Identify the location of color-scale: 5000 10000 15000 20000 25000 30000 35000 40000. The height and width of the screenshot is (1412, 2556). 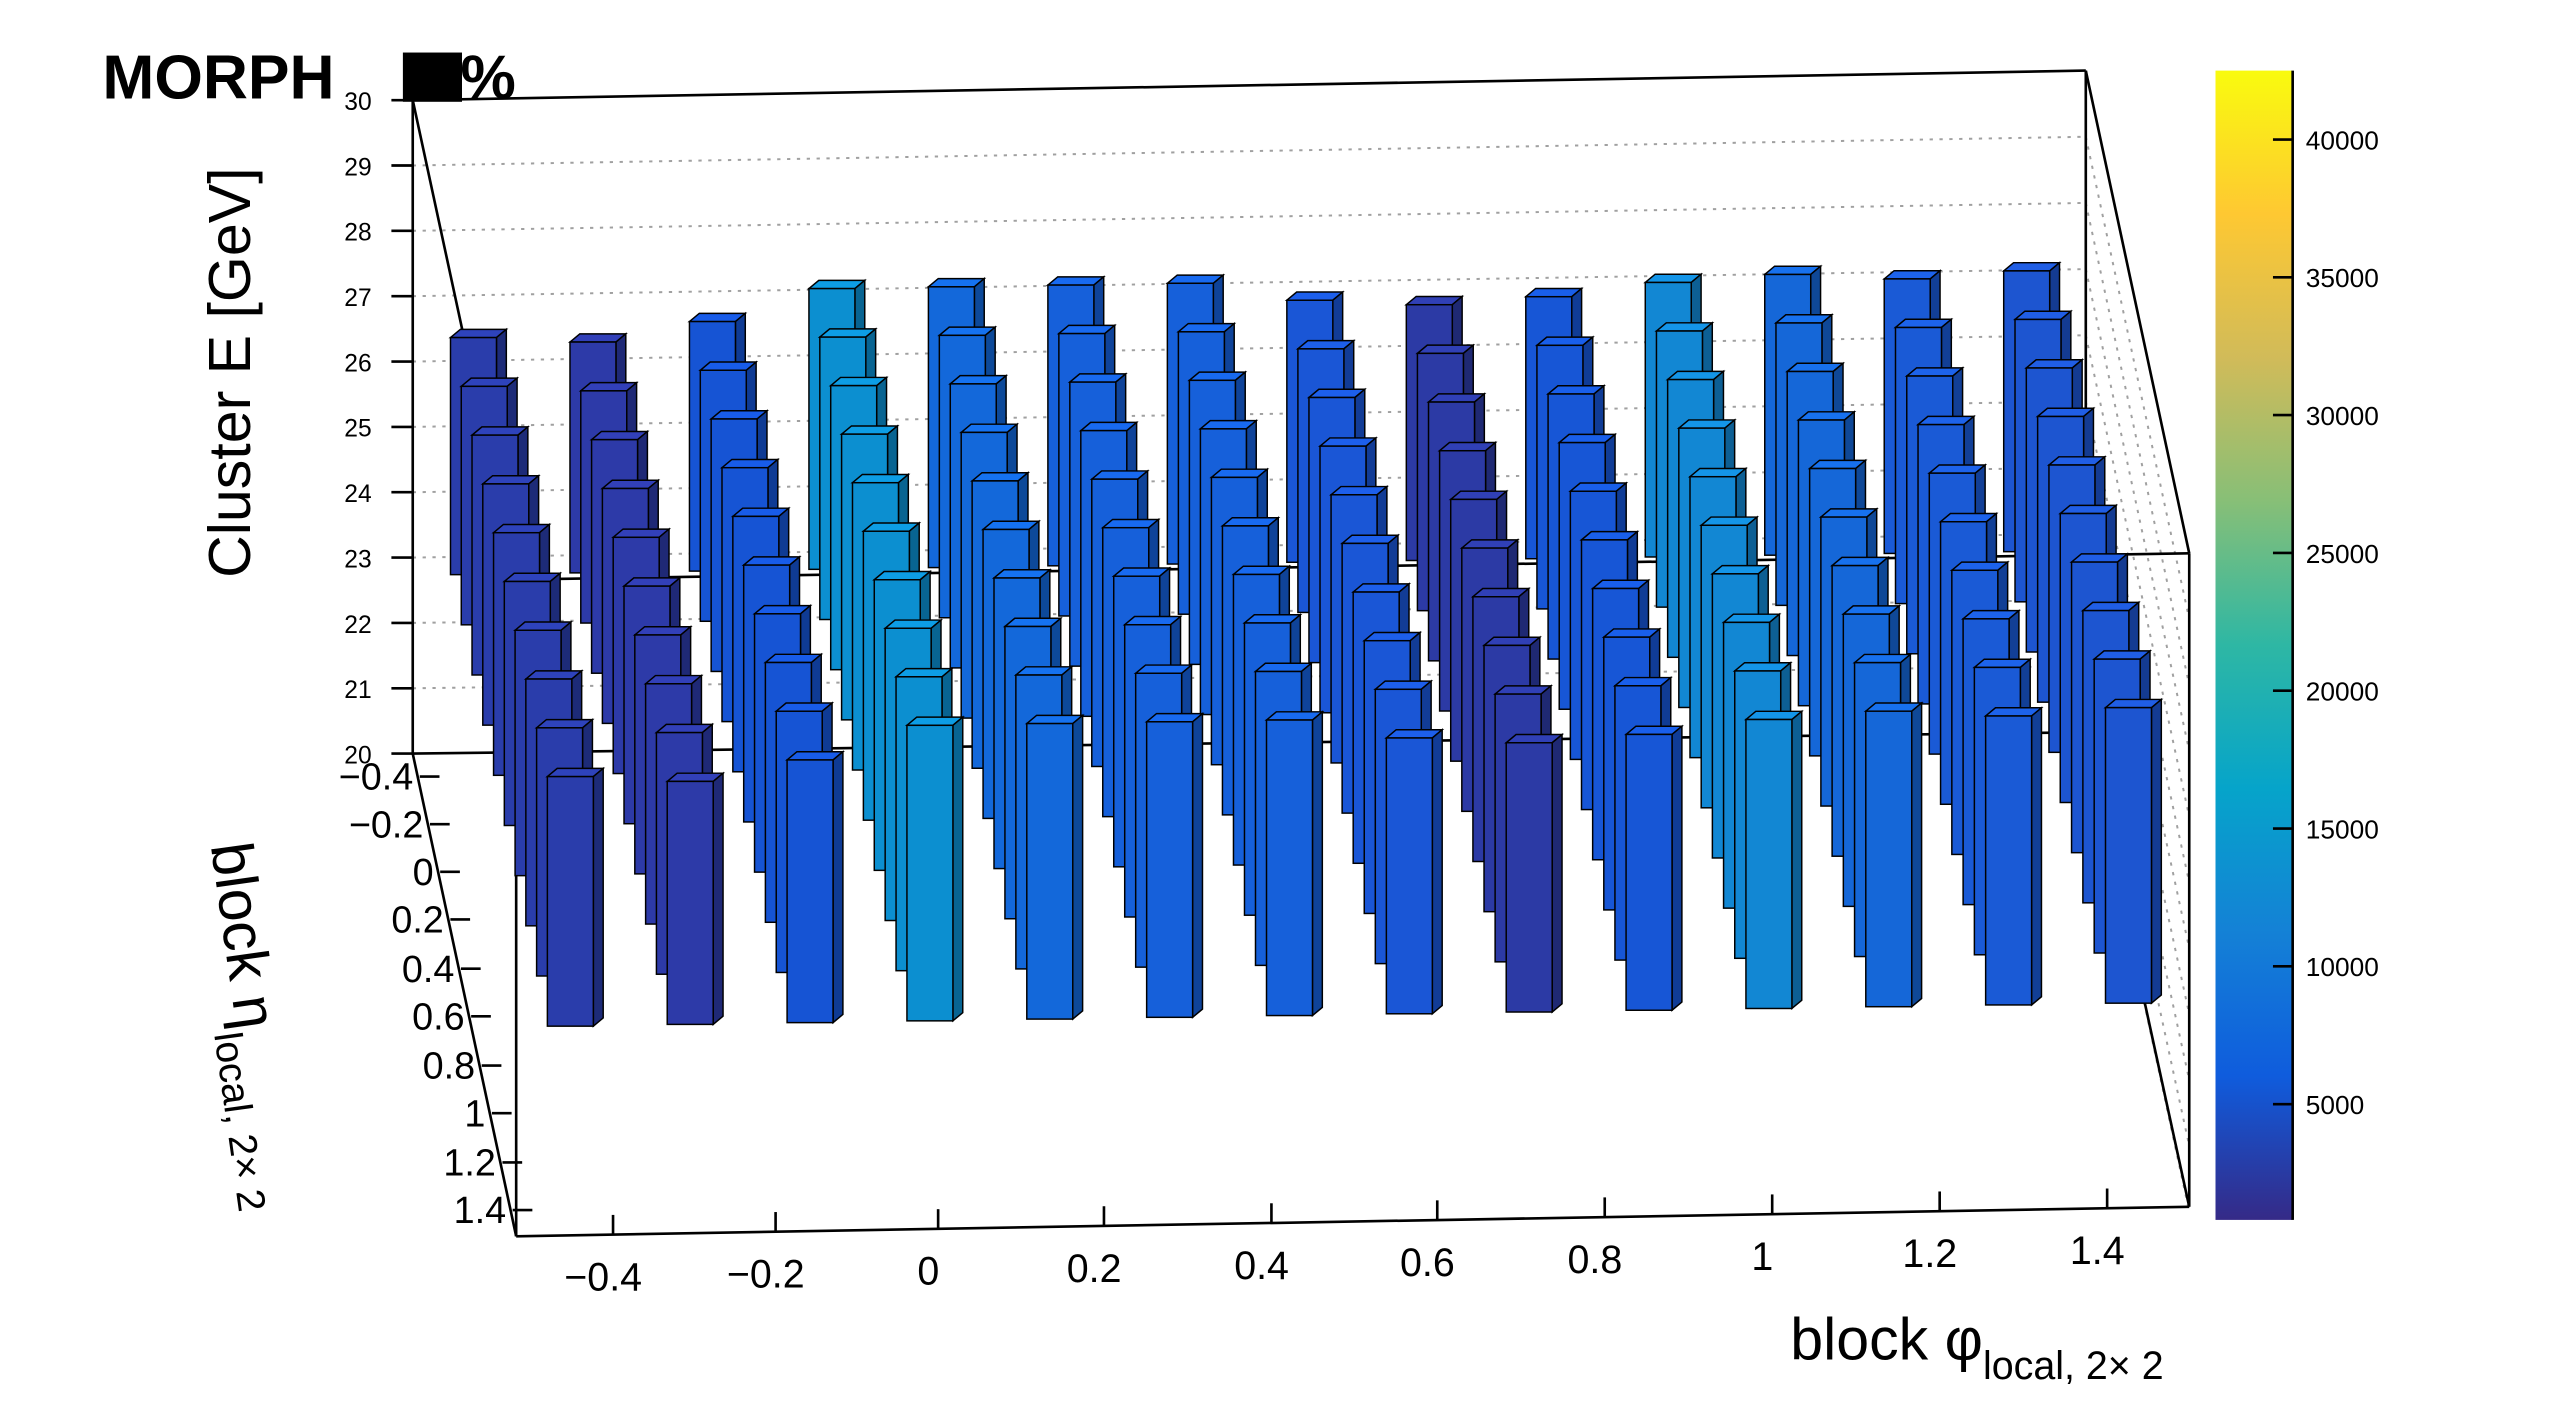
(2297, 645).